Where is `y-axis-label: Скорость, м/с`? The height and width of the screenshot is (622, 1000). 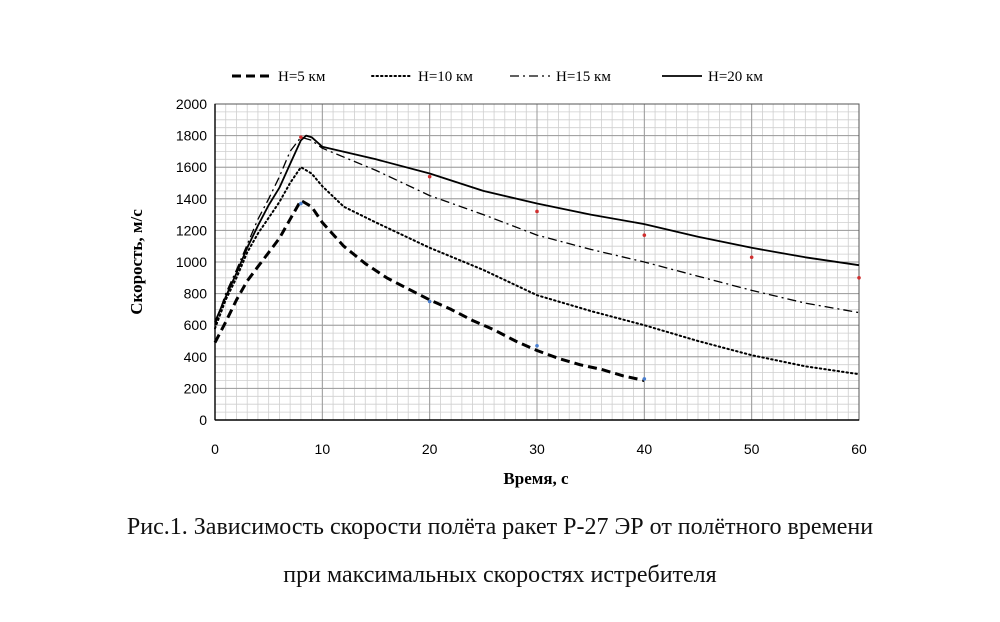
y-axis-label: Скорость, м/с is located at coordinates (136, 262).